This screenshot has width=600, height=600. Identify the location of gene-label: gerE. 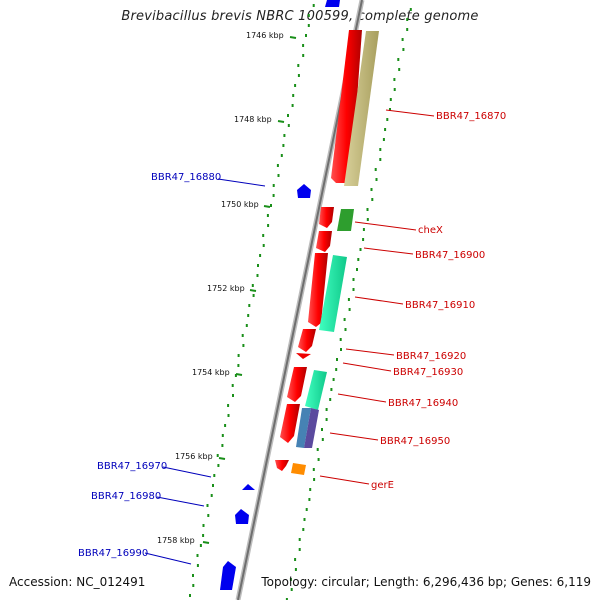
(382, 485).